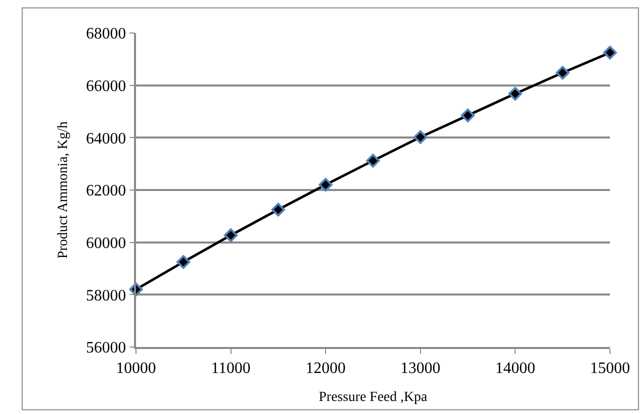 Image resolution: width=642 pixels, height=414 pixels. What do you see at coordinates (136, 368) in the screenshot?
I see `x-tick-label: 10000` at bounding box center [136, 368].